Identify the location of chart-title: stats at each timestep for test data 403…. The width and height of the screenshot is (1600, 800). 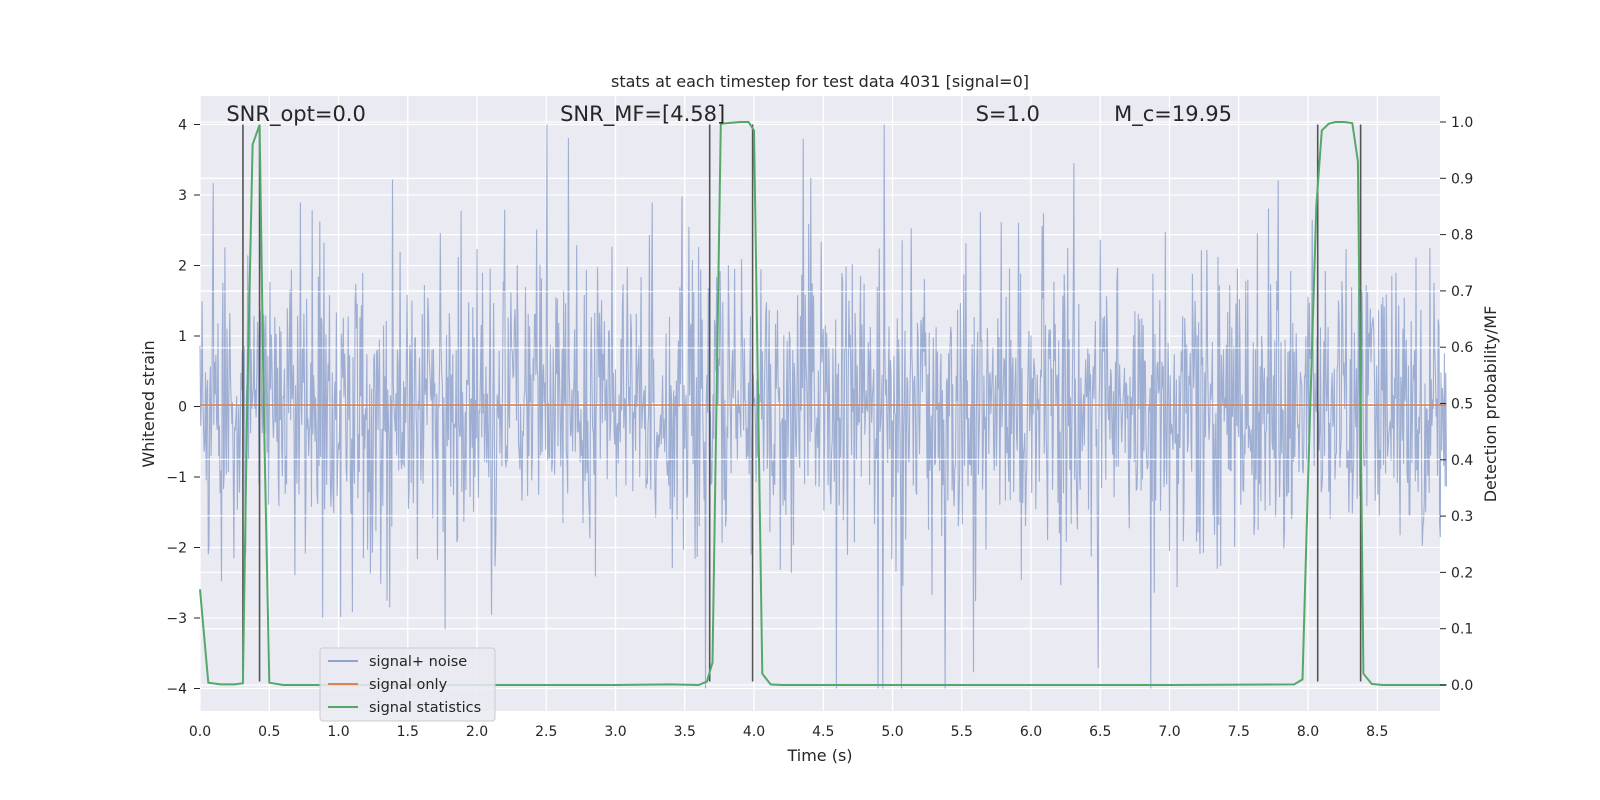
(820, 81).